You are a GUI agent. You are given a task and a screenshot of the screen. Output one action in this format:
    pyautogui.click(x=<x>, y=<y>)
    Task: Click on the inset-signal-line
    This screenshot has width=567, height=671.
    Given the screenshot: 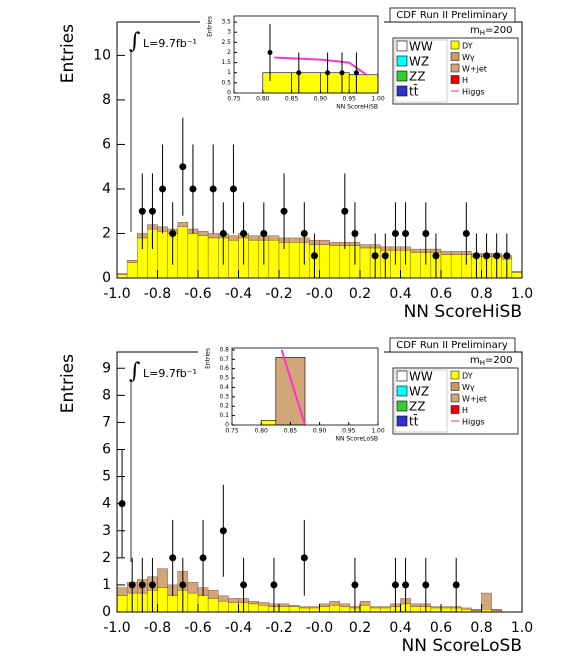 What is the action you would take?
    pyautogui.click(x=293, y=387)
    